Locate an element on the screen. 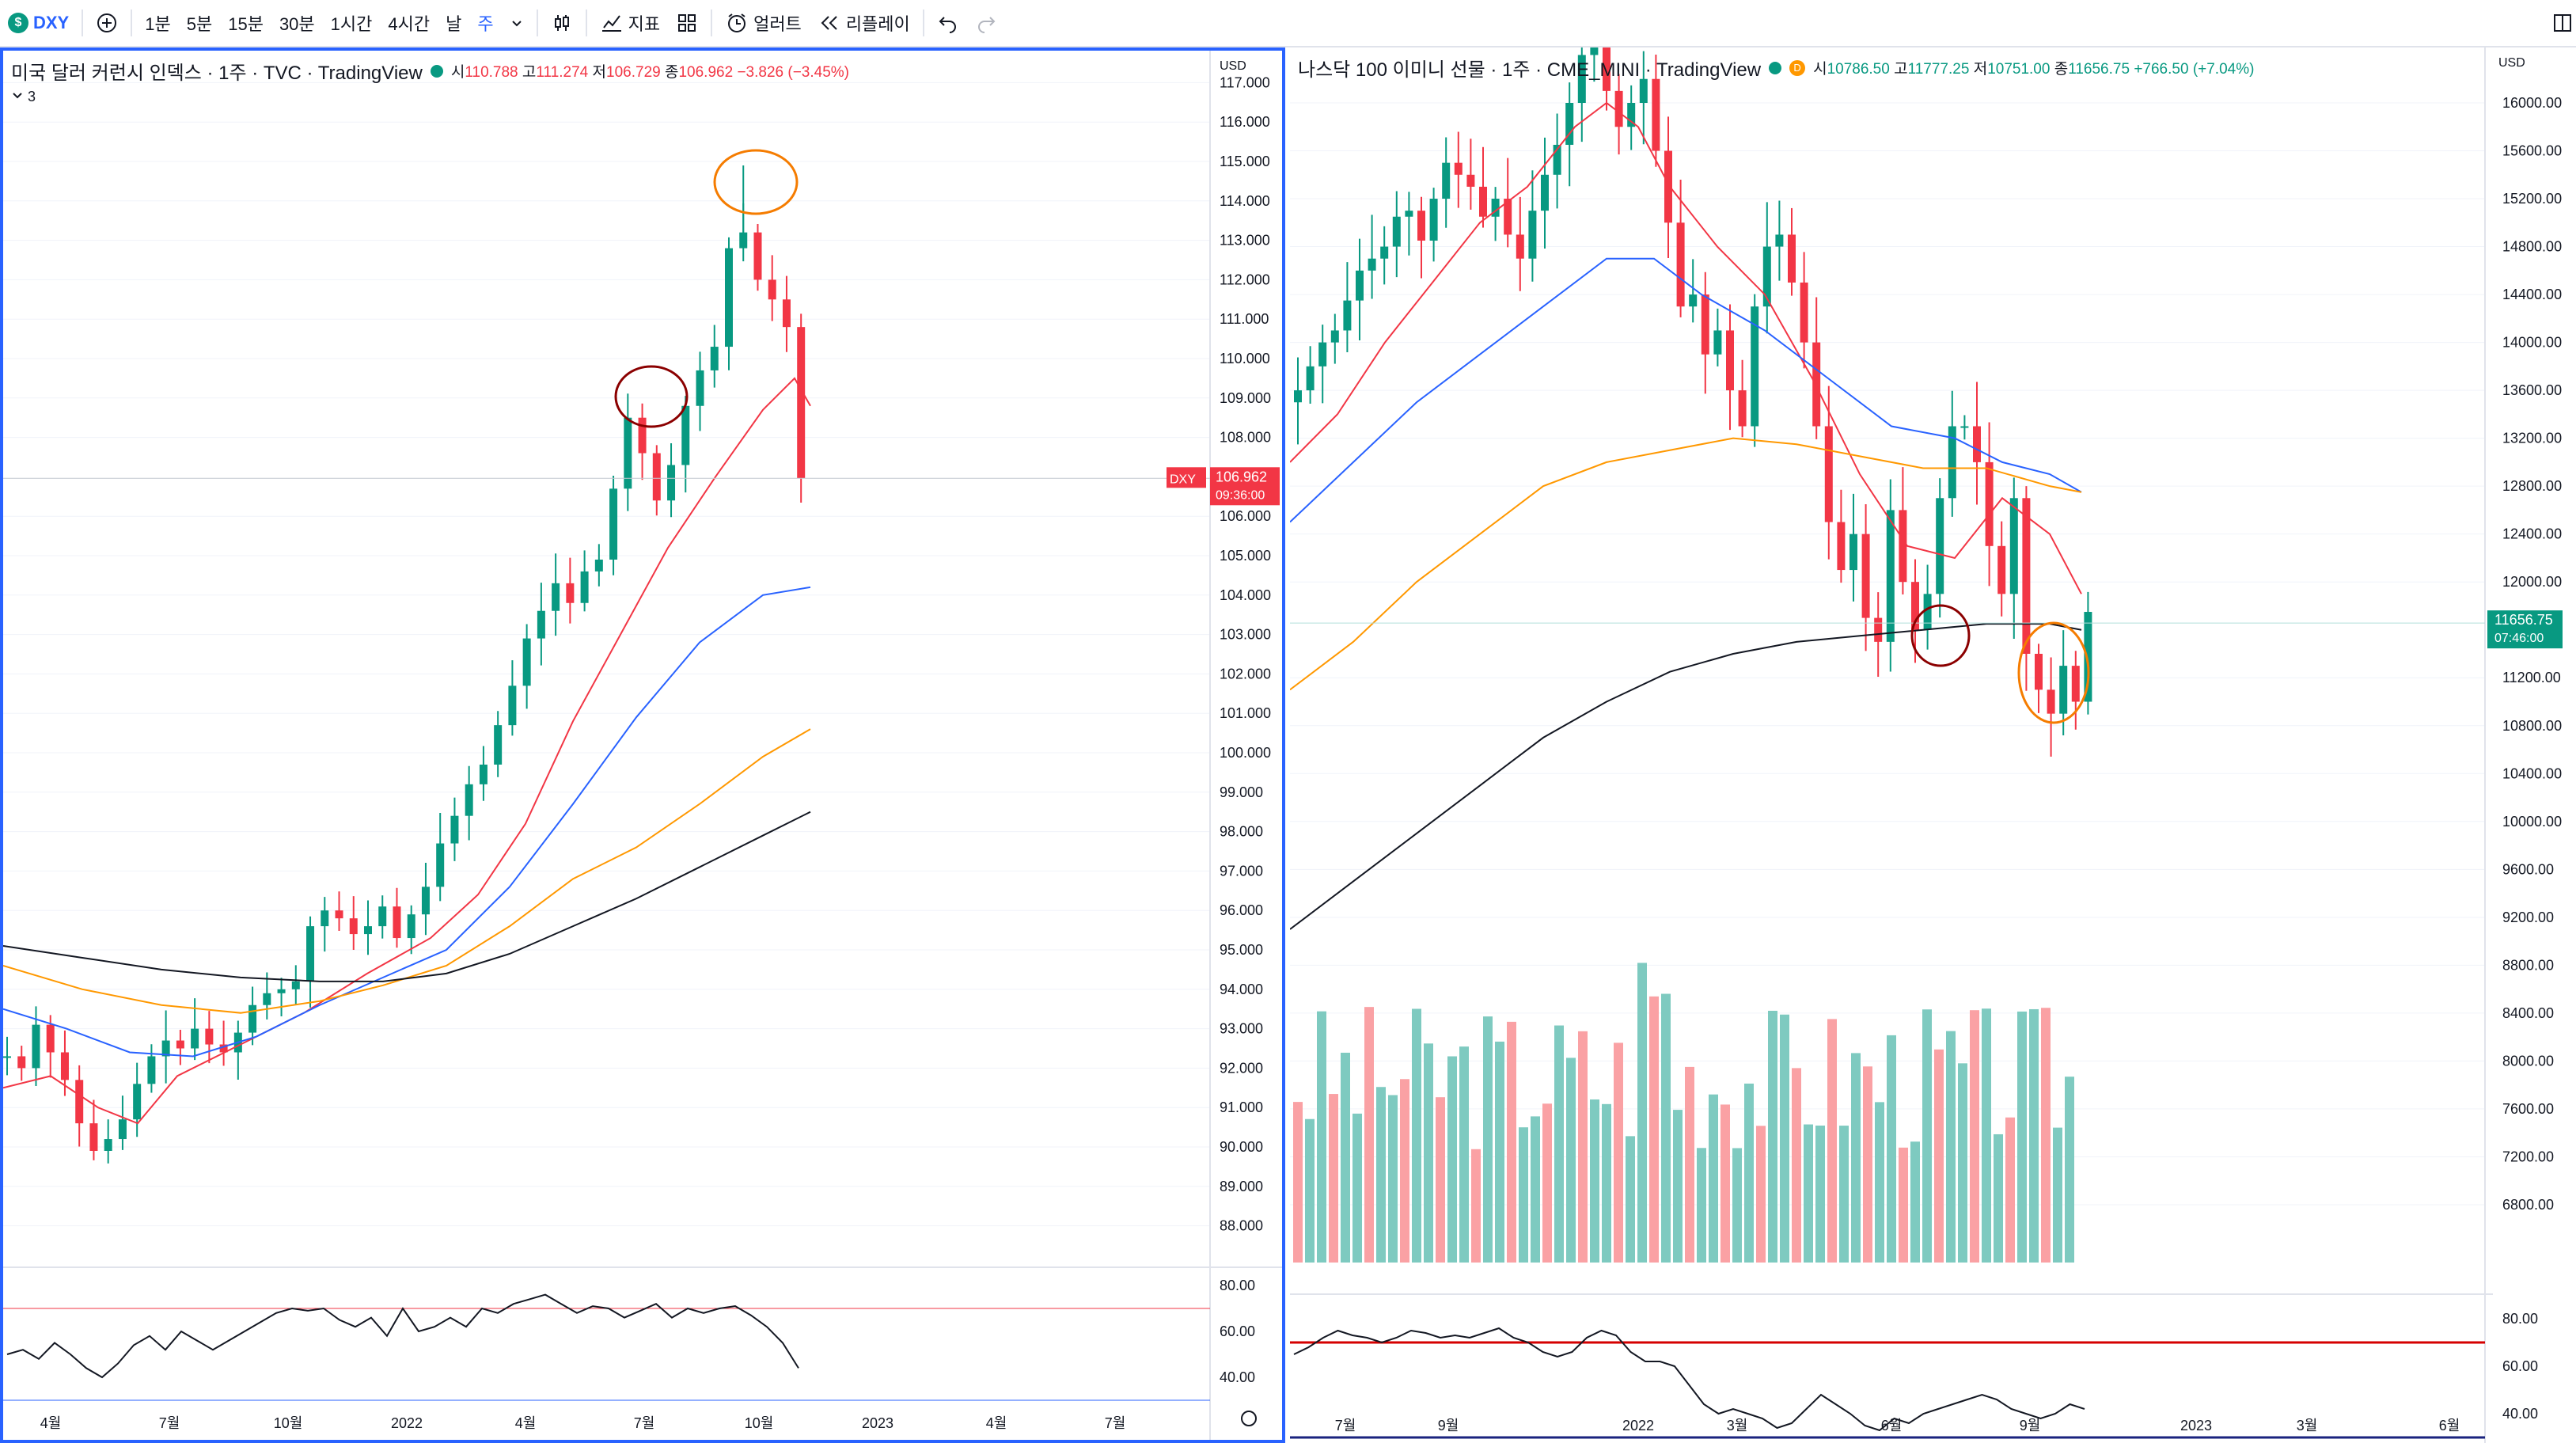 The height and width of the screenshot is (1443, 2576). price-tick-label: 14400.00 is located at coordinates (2532, 294).